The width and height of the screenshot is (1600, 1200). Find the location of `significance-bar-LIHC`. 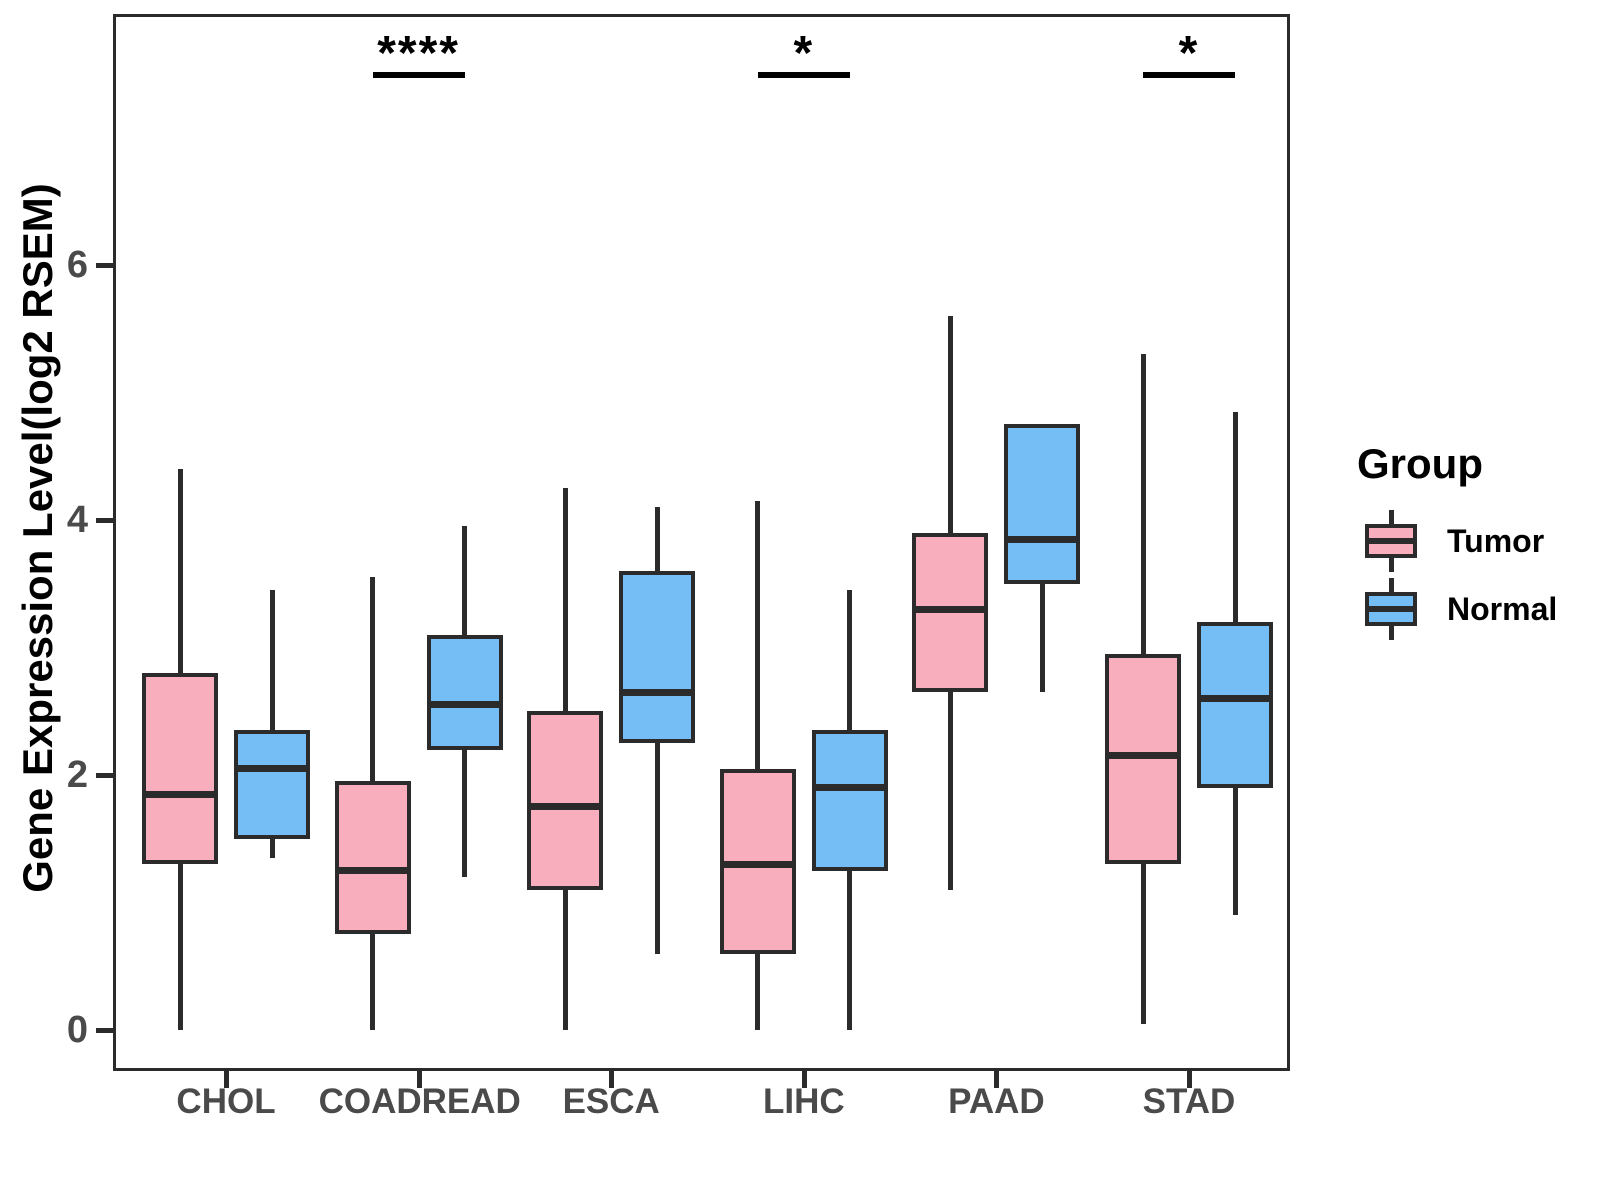

significance-bar-LIHC is located at coordinates (803, 75).